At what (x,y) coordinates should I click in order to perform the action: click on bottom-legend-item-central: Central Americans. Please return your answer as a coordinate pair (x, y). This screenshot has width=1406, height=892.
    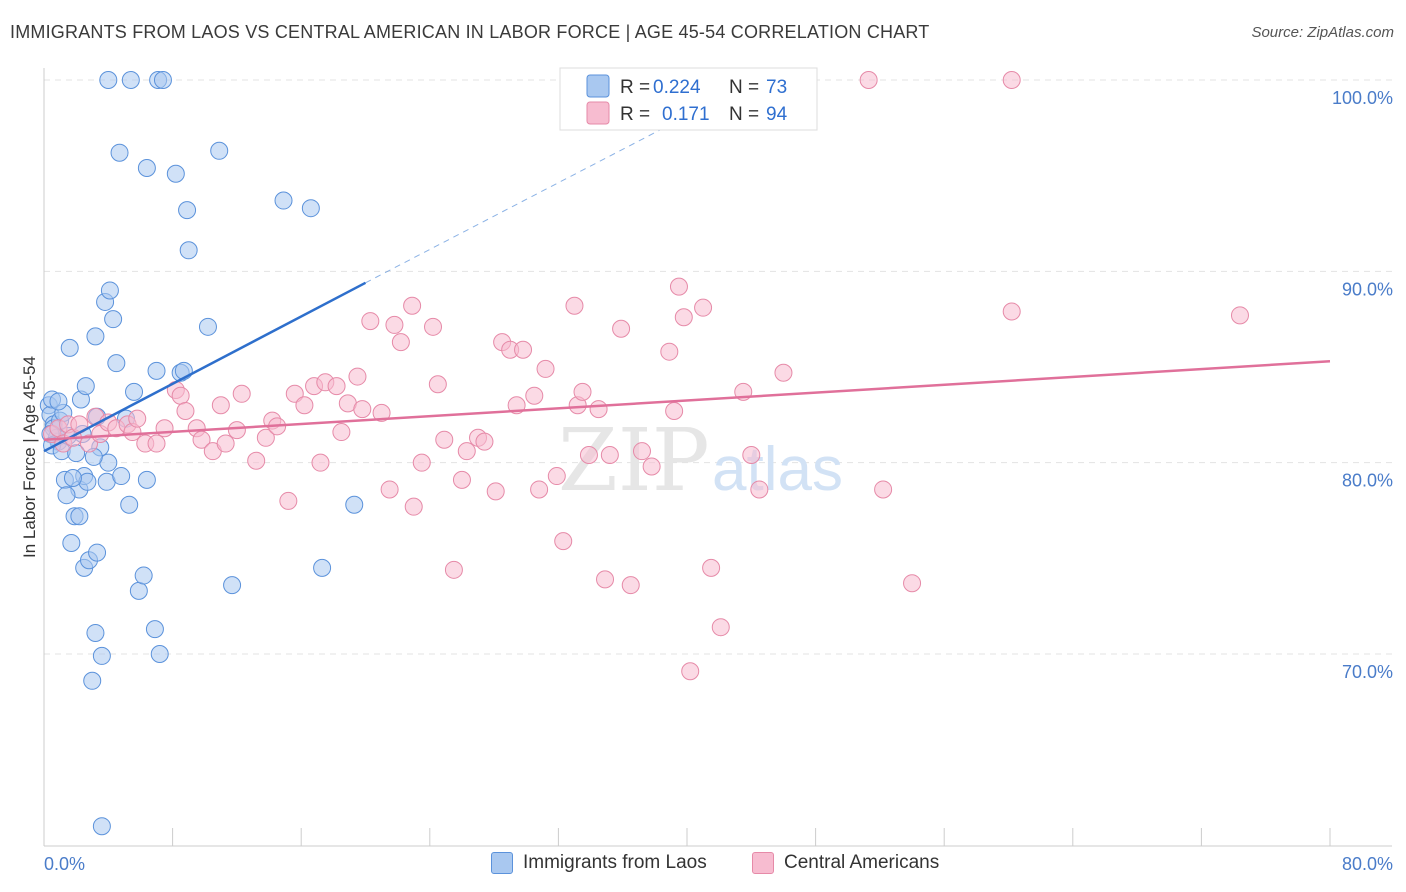
    Looking at the image, I should click on (845, 863).